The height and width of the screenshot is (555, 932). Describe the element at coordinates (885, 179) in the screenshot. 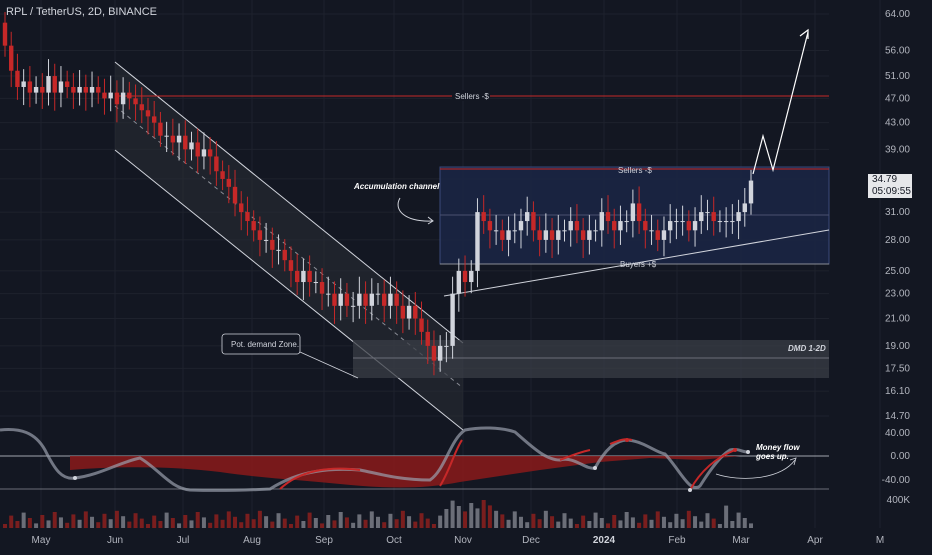

I see `last-price: 34.79` at that location.